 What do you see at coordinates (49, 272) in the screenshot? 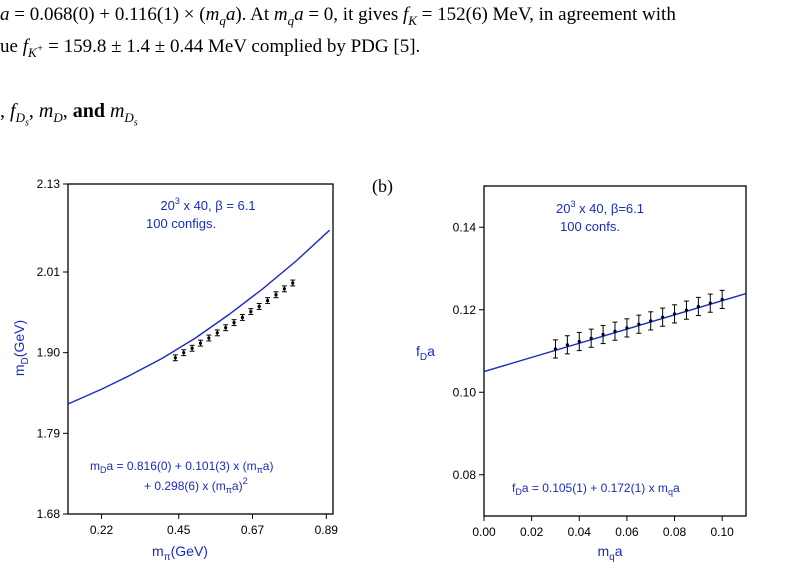
I see `y-tick-label: 2.01` at bounding box center [49, 272].